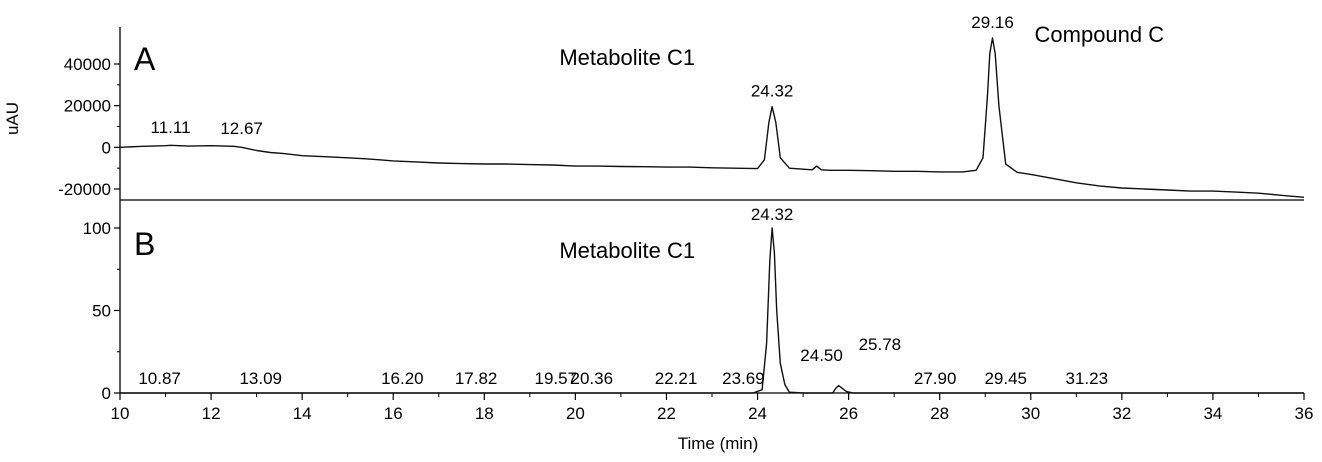 This screenshot has width=1322, height=462. I want to click on x-tick-label: 26, so click(848, 413).